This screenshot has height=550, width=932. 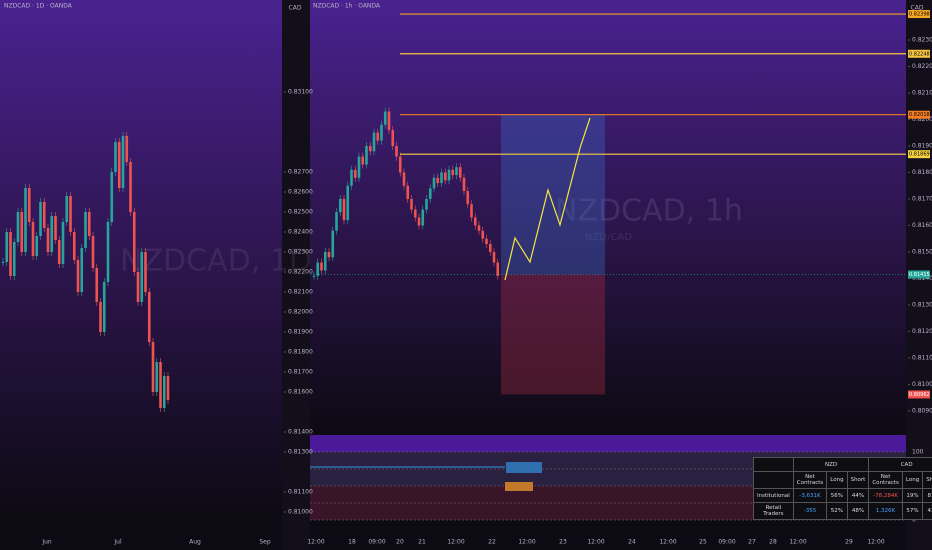 I want to click on x-tick-label: 22, so click(x=492, y=542).